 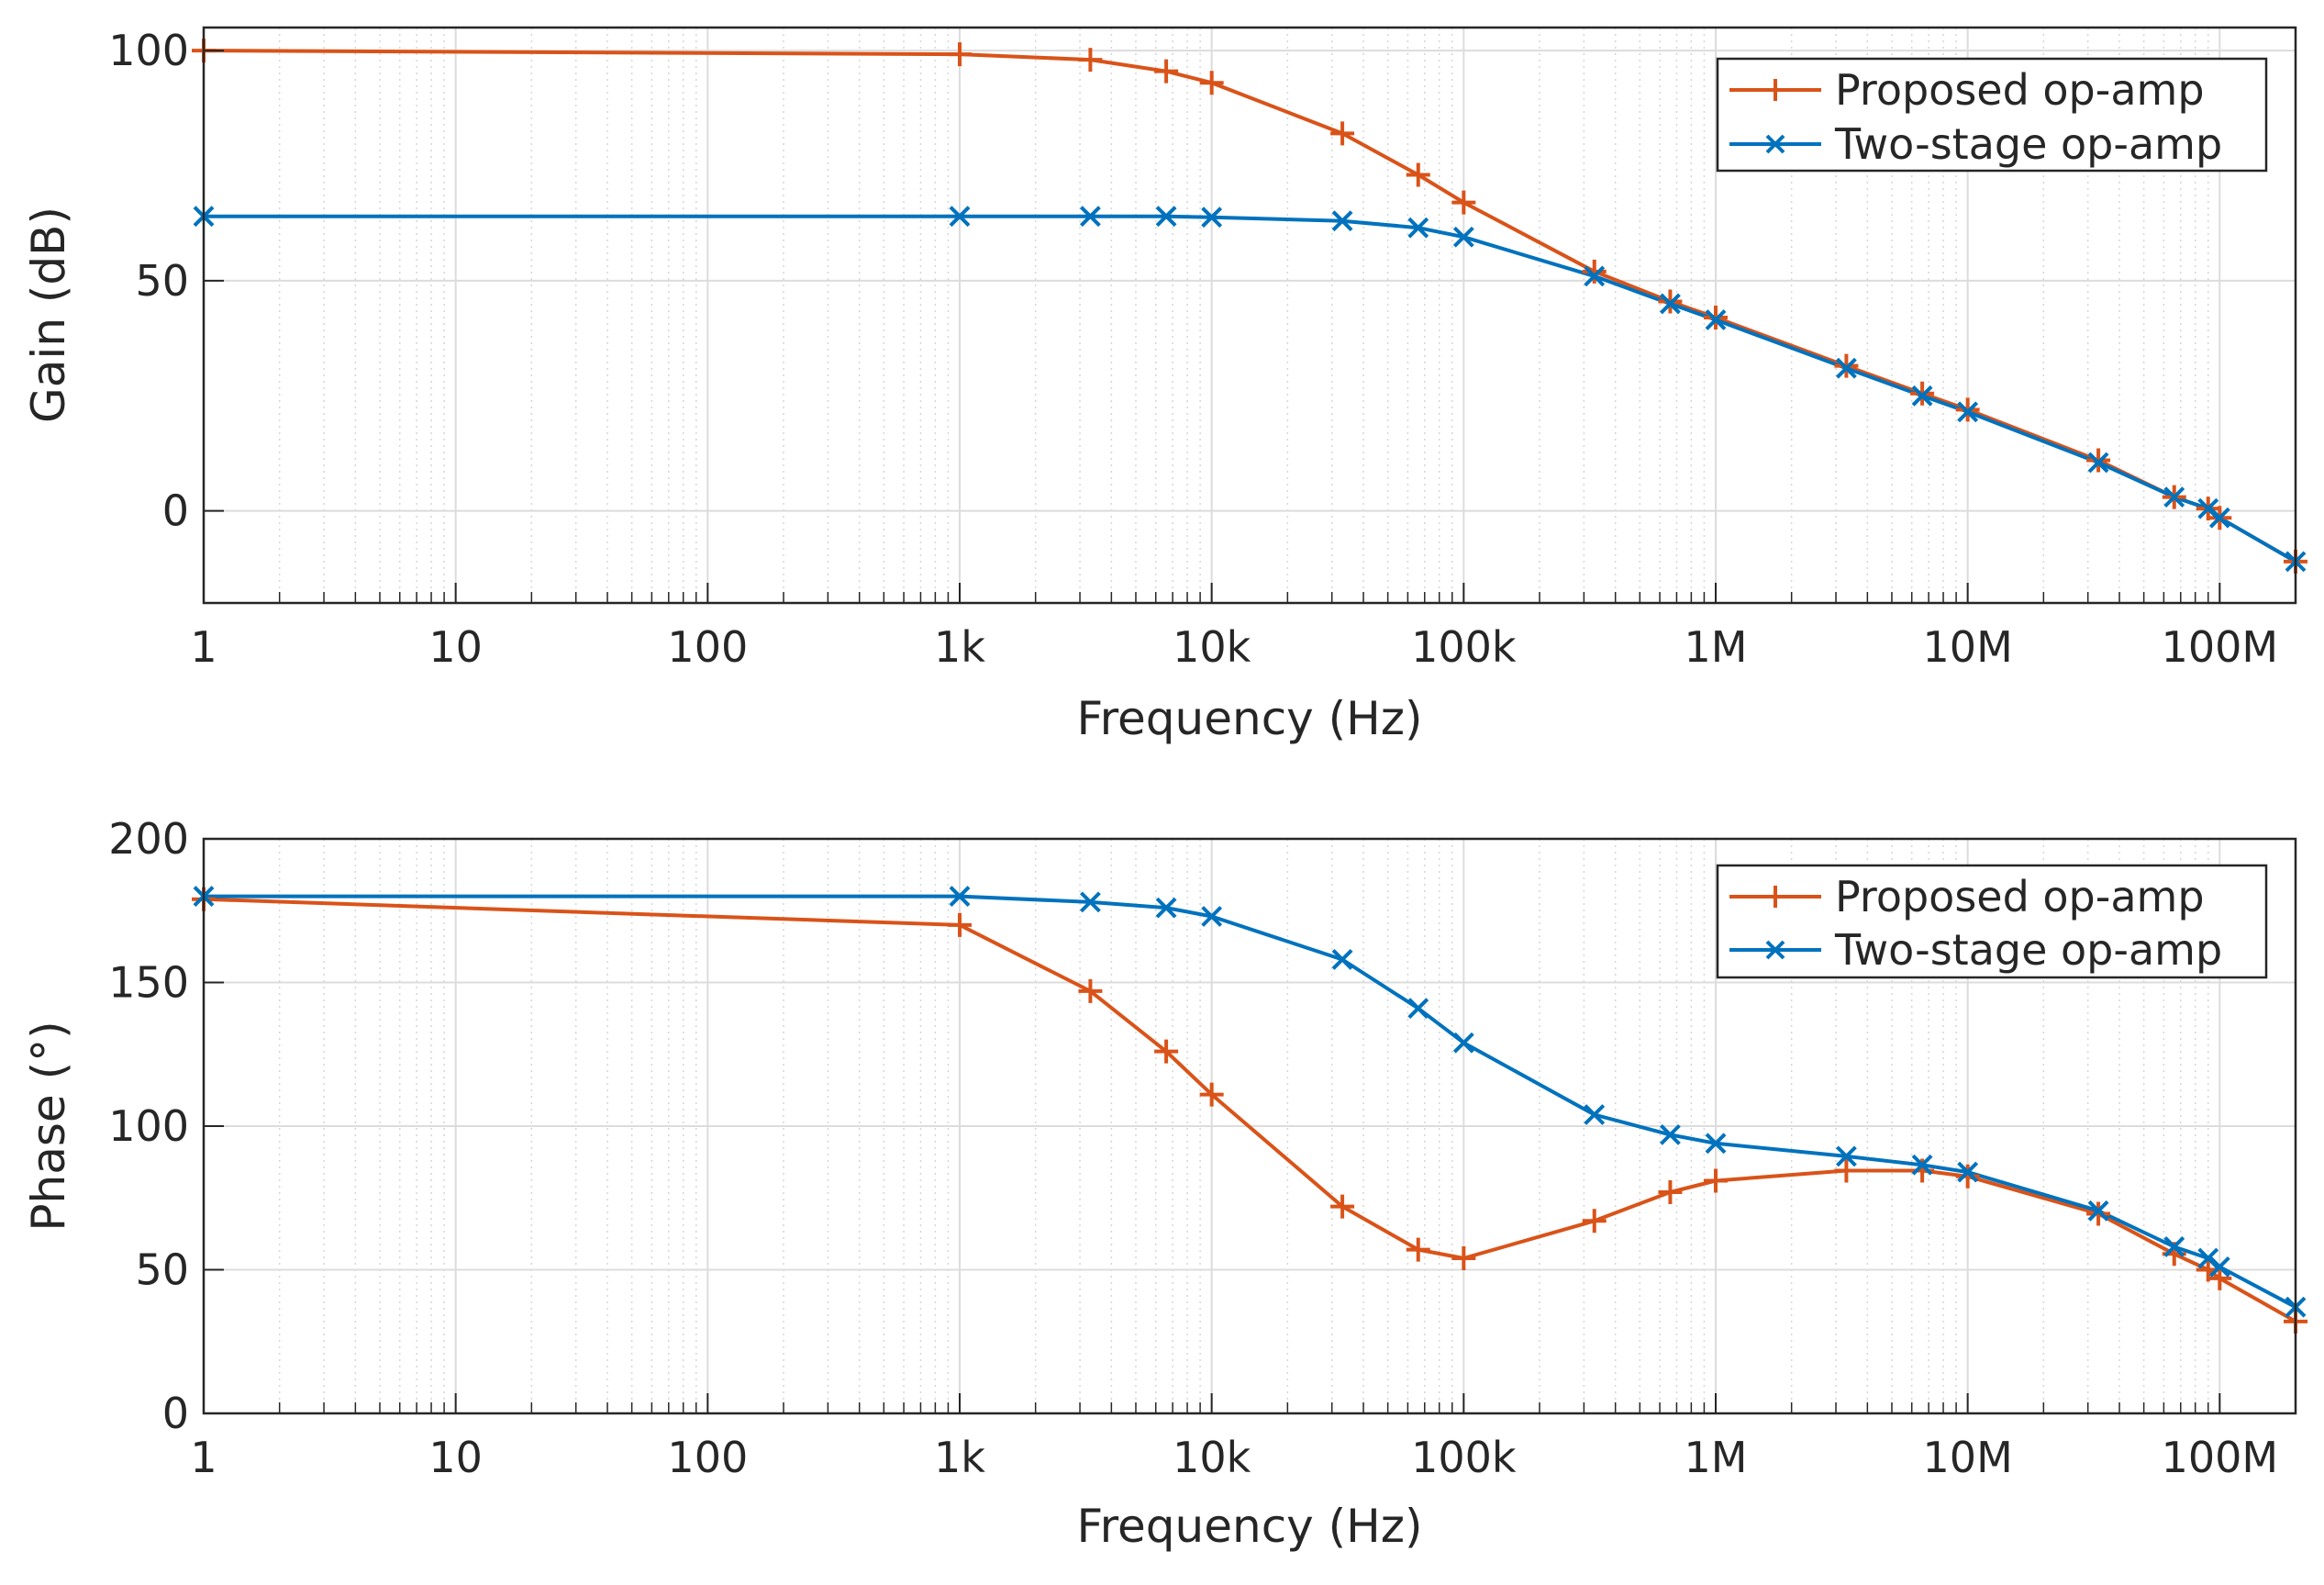 What do you see at coordinates (176, 1413) in the screenshot?
I see `phase-y-tick-label: 0` at bounding box center [176, 1413].